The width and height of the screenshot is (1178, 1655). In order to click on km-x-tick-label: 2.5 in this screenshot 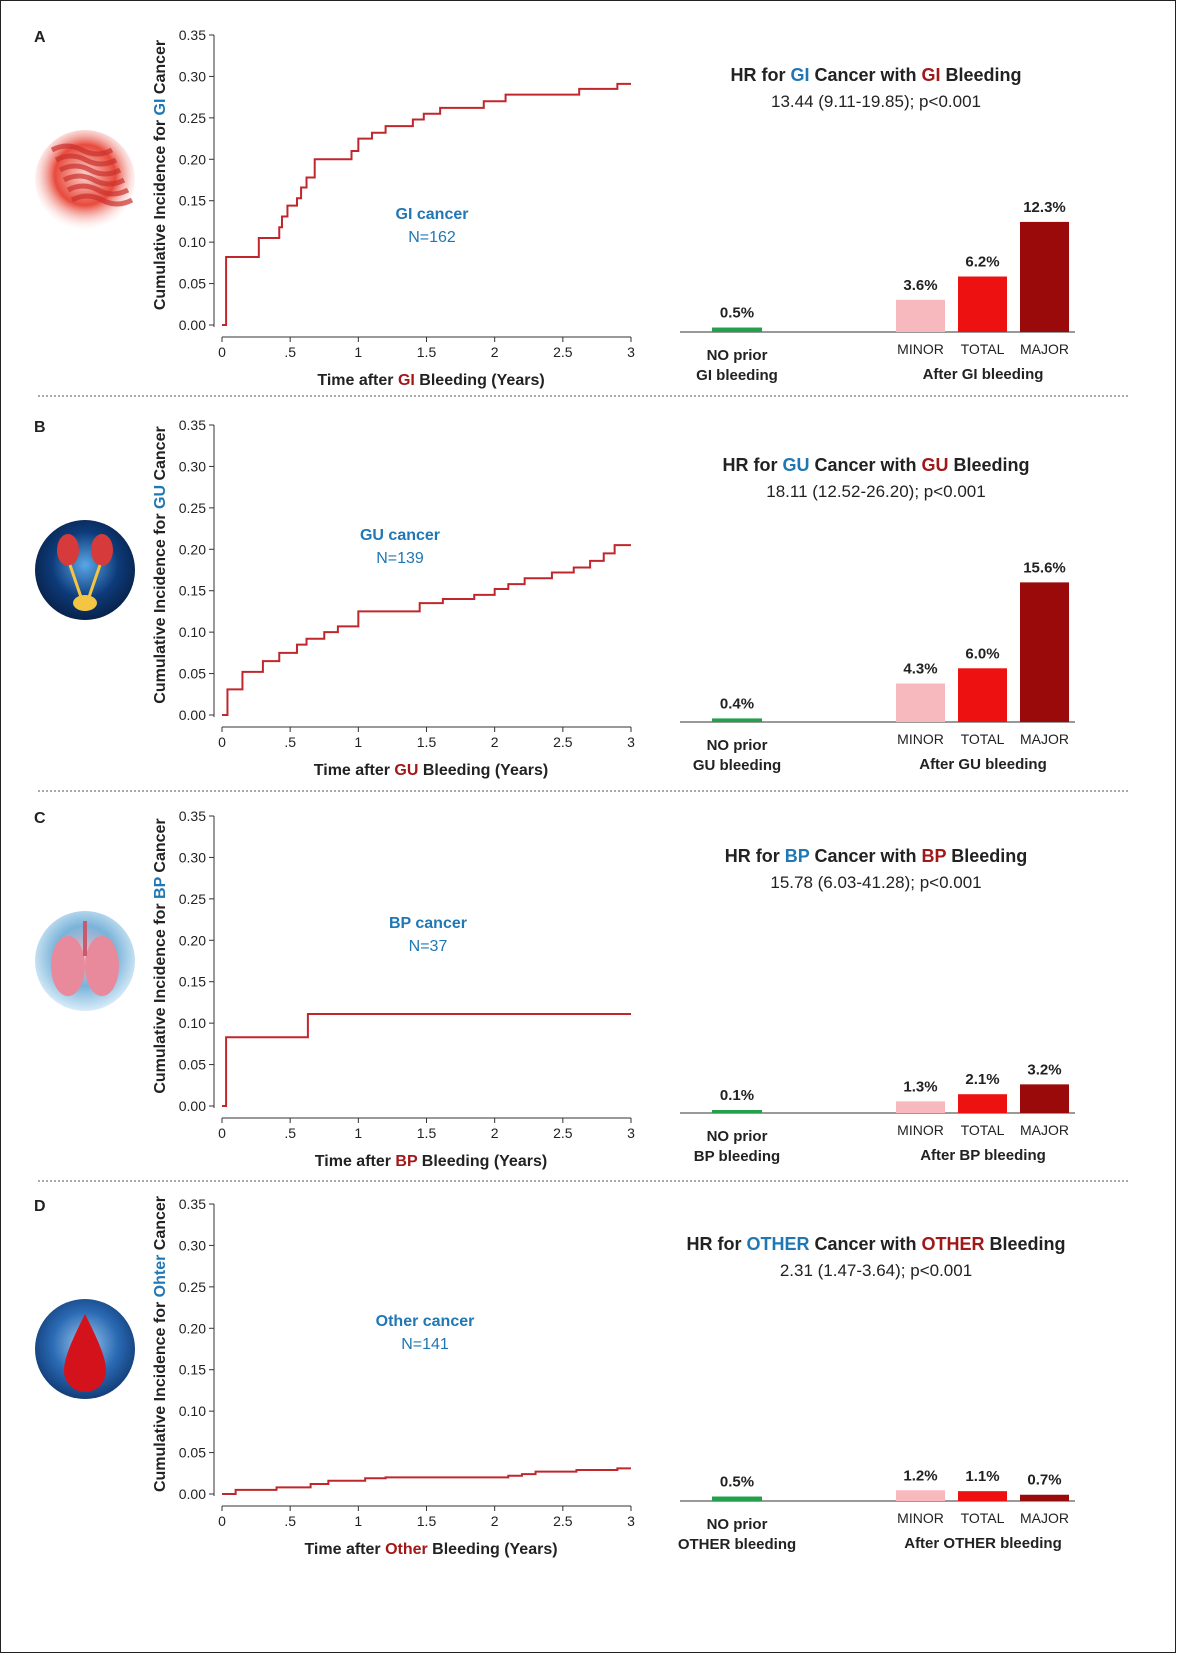, I will do `click(563, 352)`.